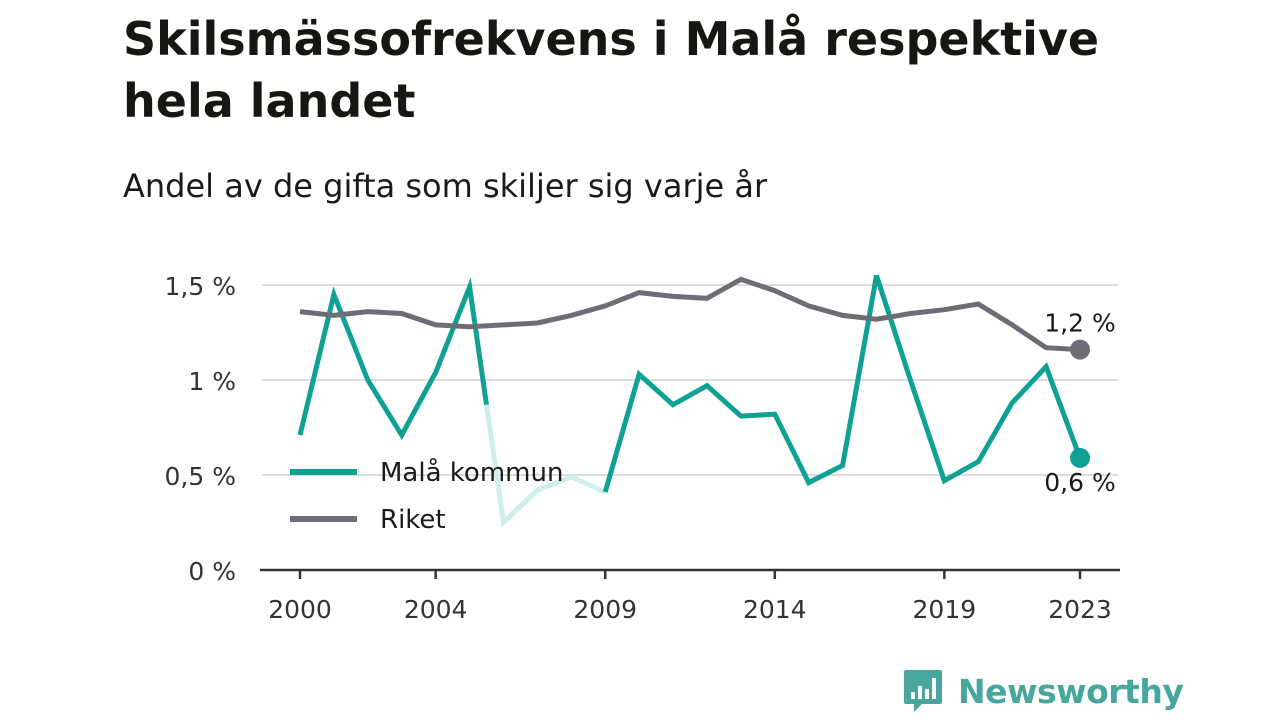 This screenshot has width=1280, height=720. What do you see at coordinates (212, 381) in the screenshot?
I see `y-tick-label: 1 %` at bounding box center [212, 381].